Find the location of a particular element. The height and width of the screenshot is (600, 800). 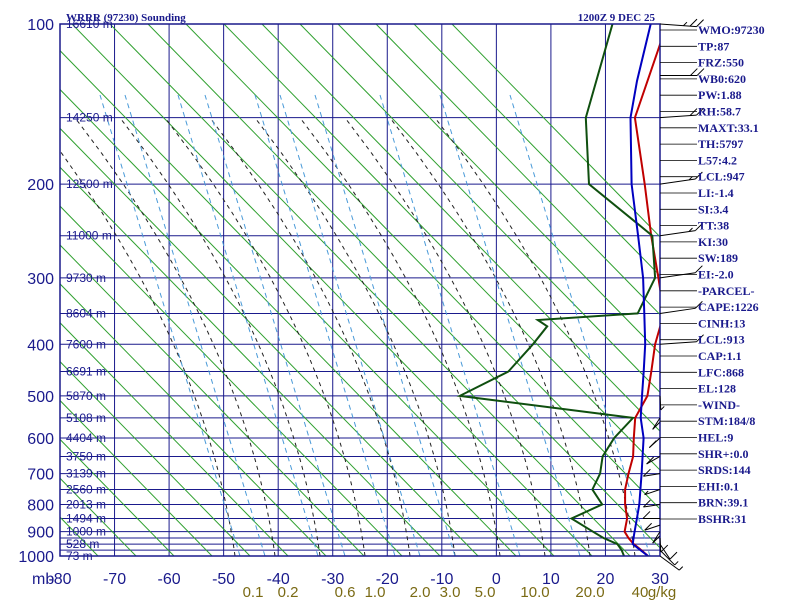

index-item: KI:30 is located at coordinates (694, 242).